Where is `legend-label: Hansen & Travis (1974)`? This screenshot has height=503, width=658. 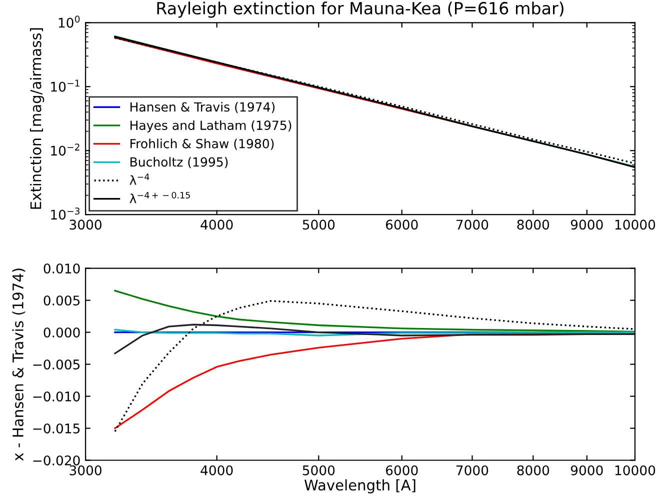 legend-label: Hansen & Travis (1974) is located at coordinates (202, 108).